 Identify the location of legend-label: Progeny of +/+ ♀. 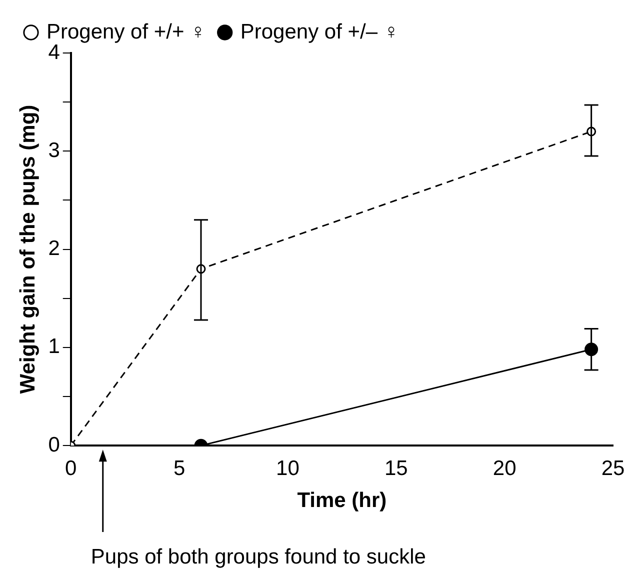
(126, 32).